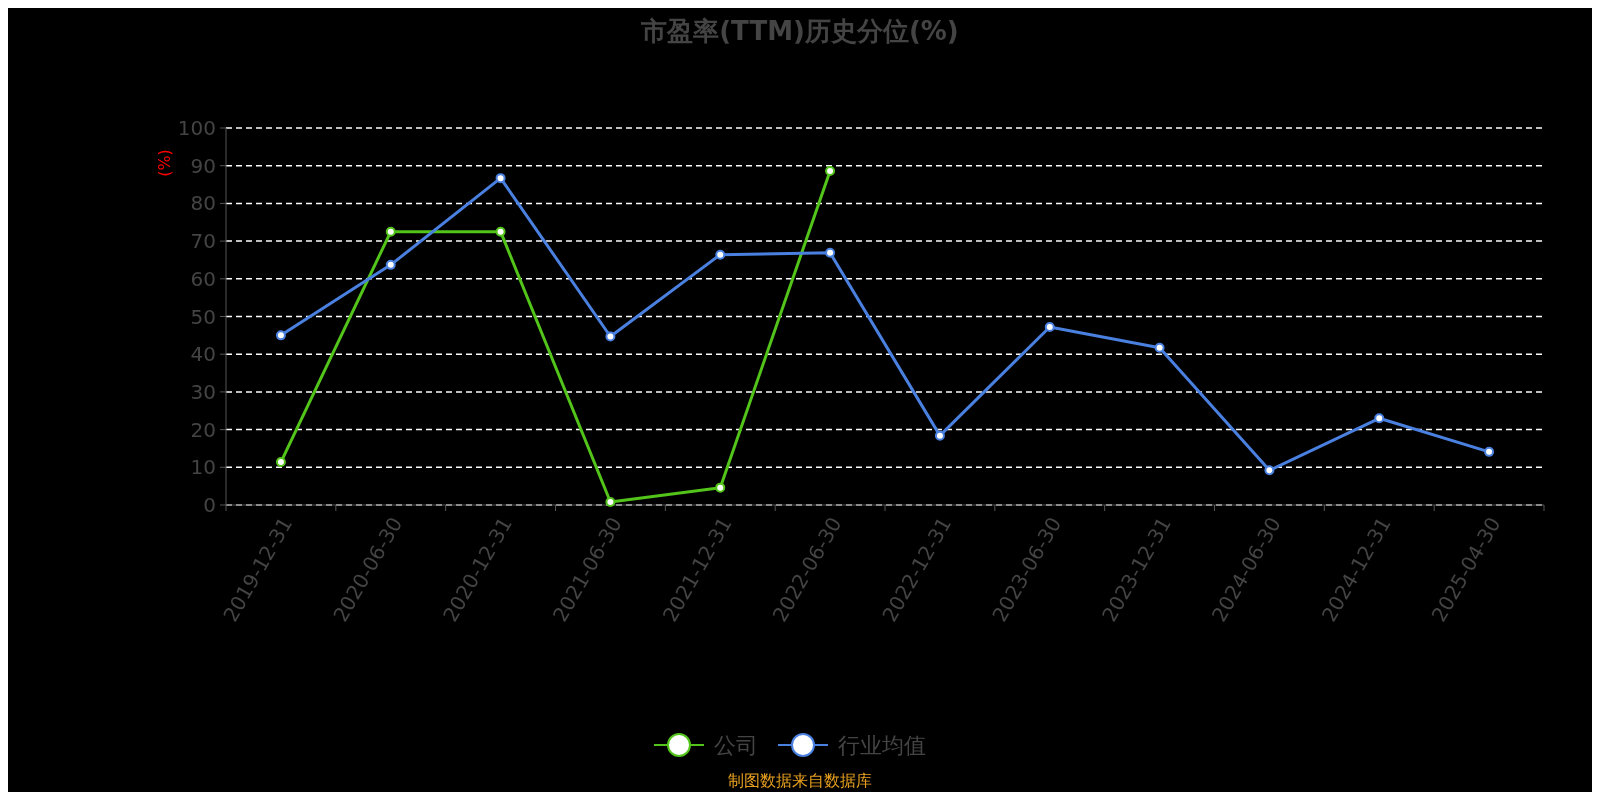 Image resolution: width=1600 pixels, height=800 pixels. I want to click on chart-title: 市盈率(TTM)历史分位(%), so click(799, 31).